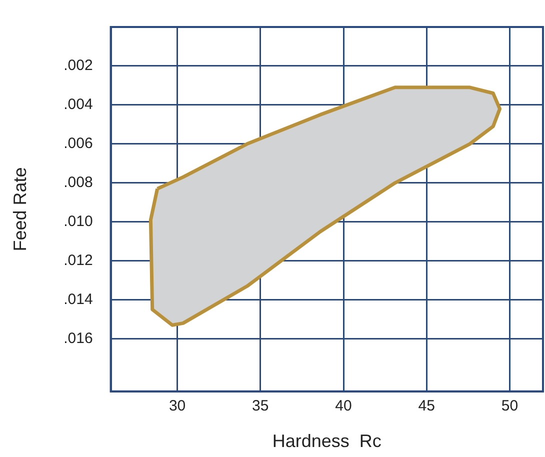  Describe the element at coordinates (343, 406) in the screenshot. I see `x-tick-label: 40` at that location.